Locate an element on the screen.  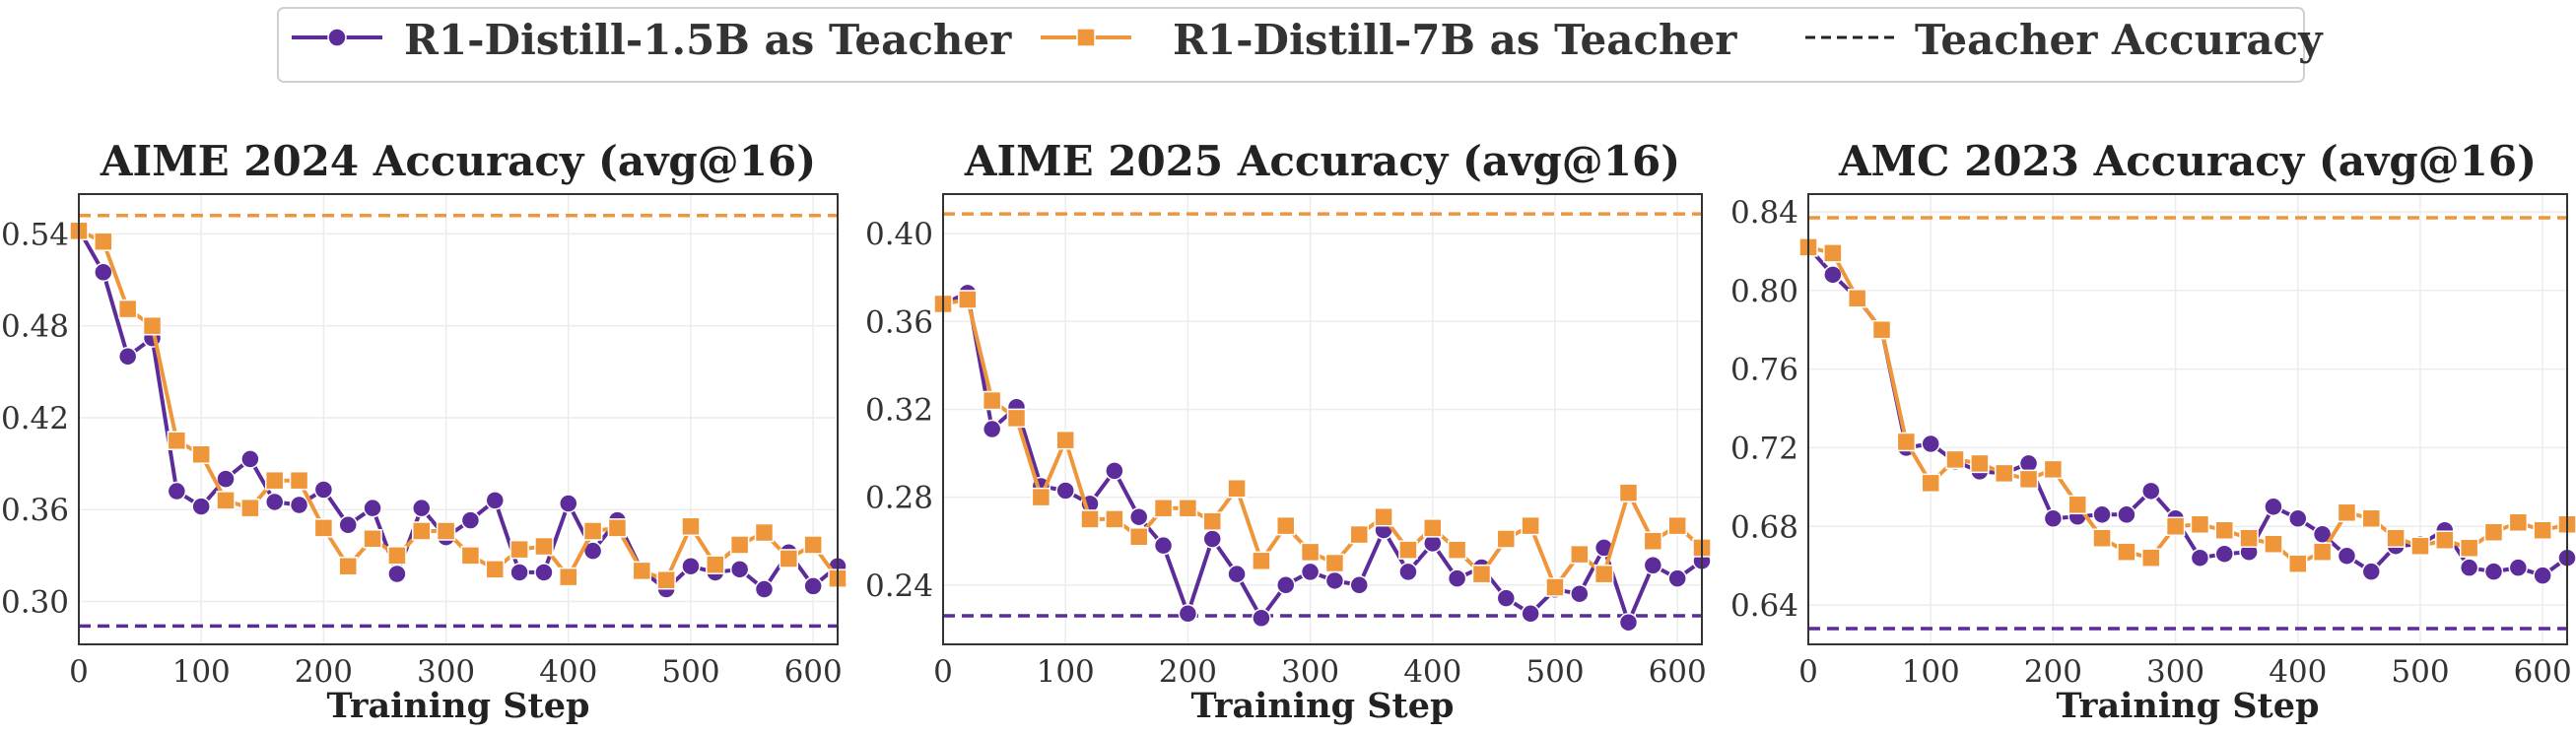
y-tick-label: 0.32 is located at coordinates (899, 410).